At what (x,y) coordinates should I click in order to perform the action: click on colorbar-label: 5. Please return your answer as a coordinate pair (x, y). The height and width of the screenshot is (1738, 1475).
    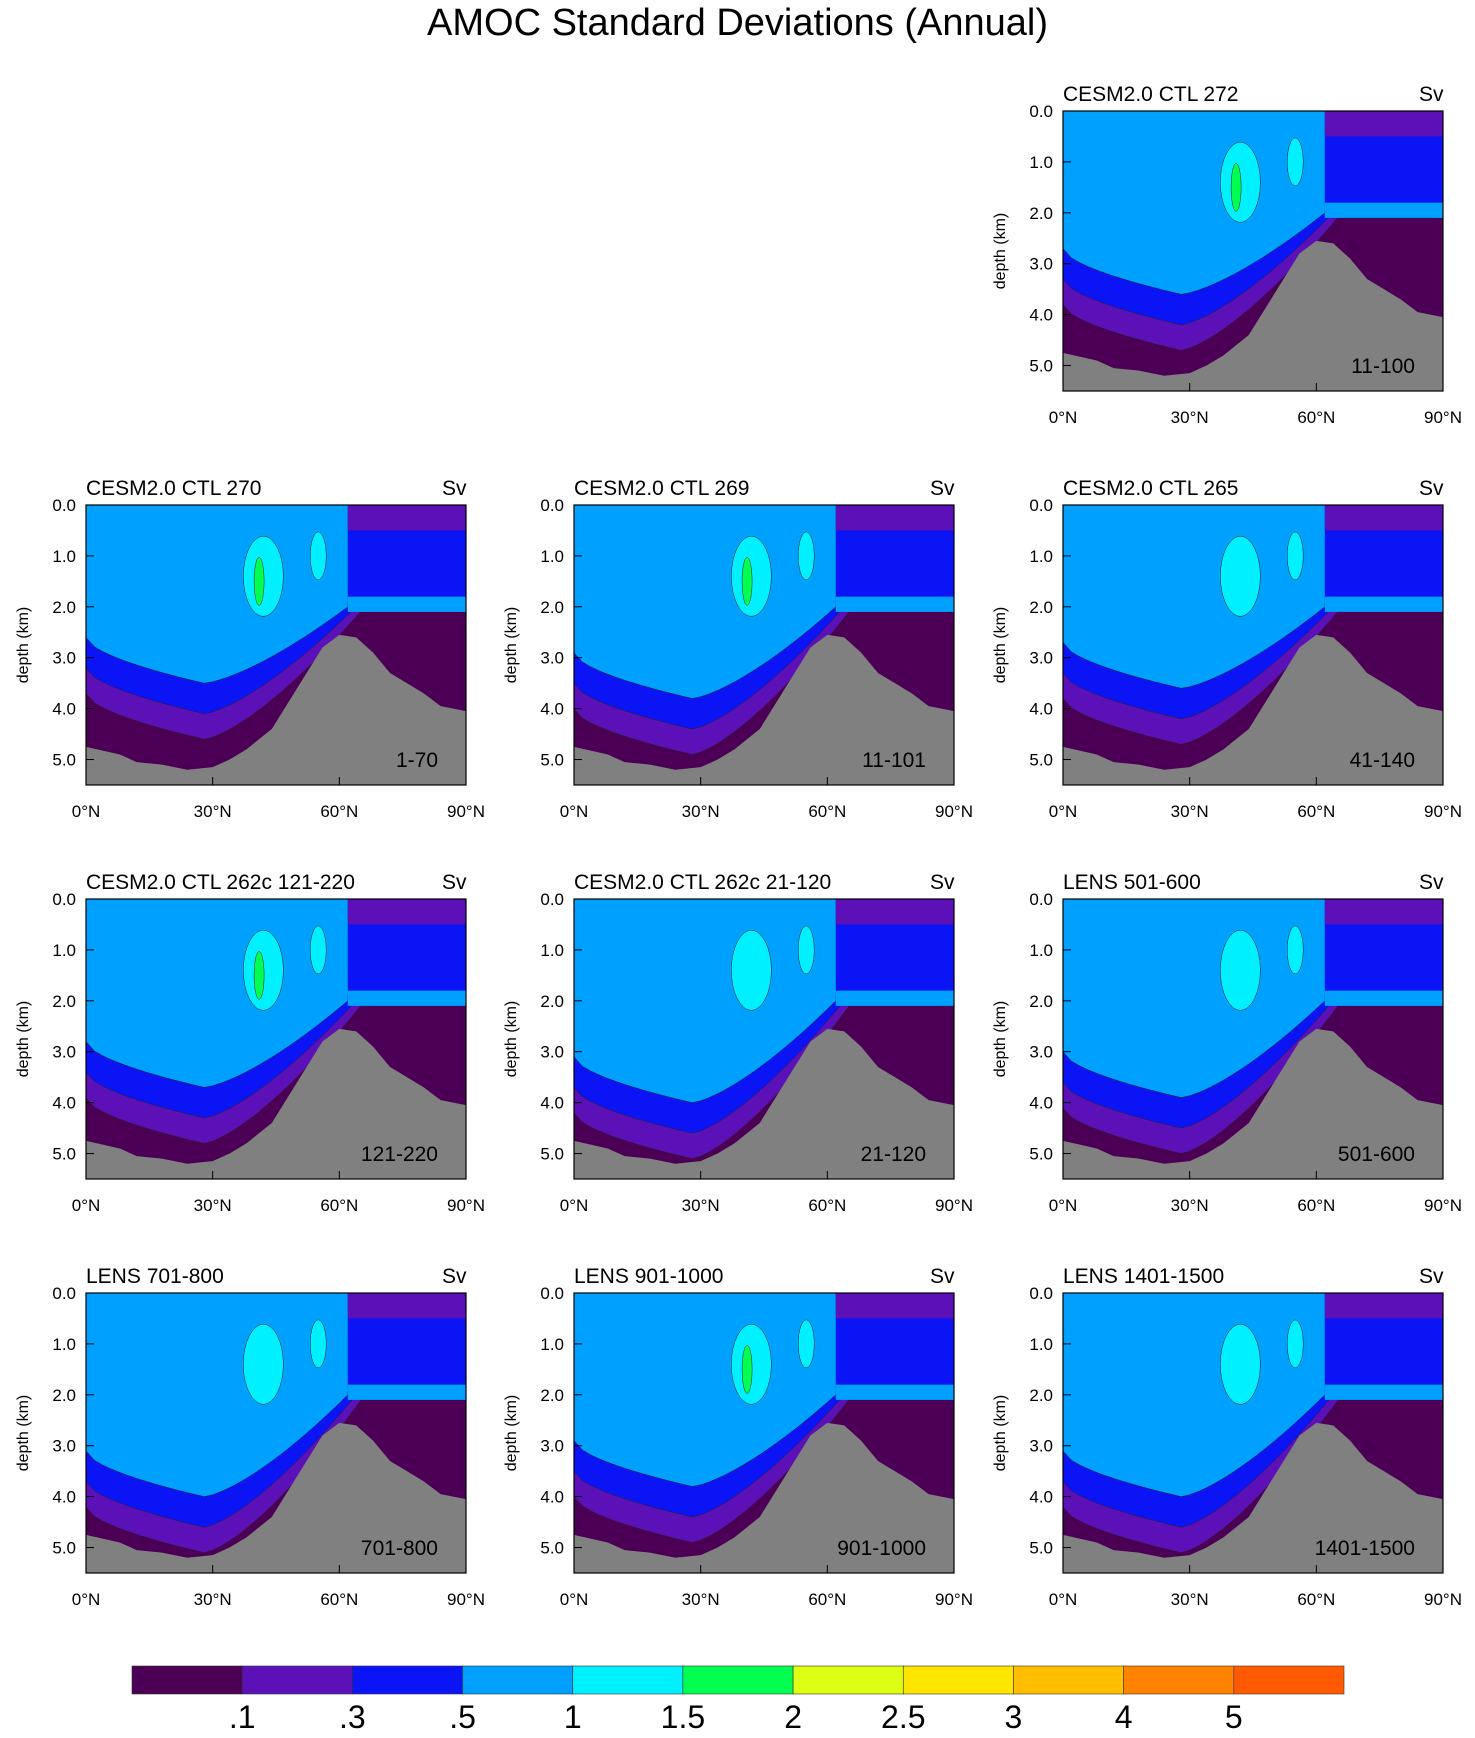
    Looking at the image, I should click on (1234, 1717).